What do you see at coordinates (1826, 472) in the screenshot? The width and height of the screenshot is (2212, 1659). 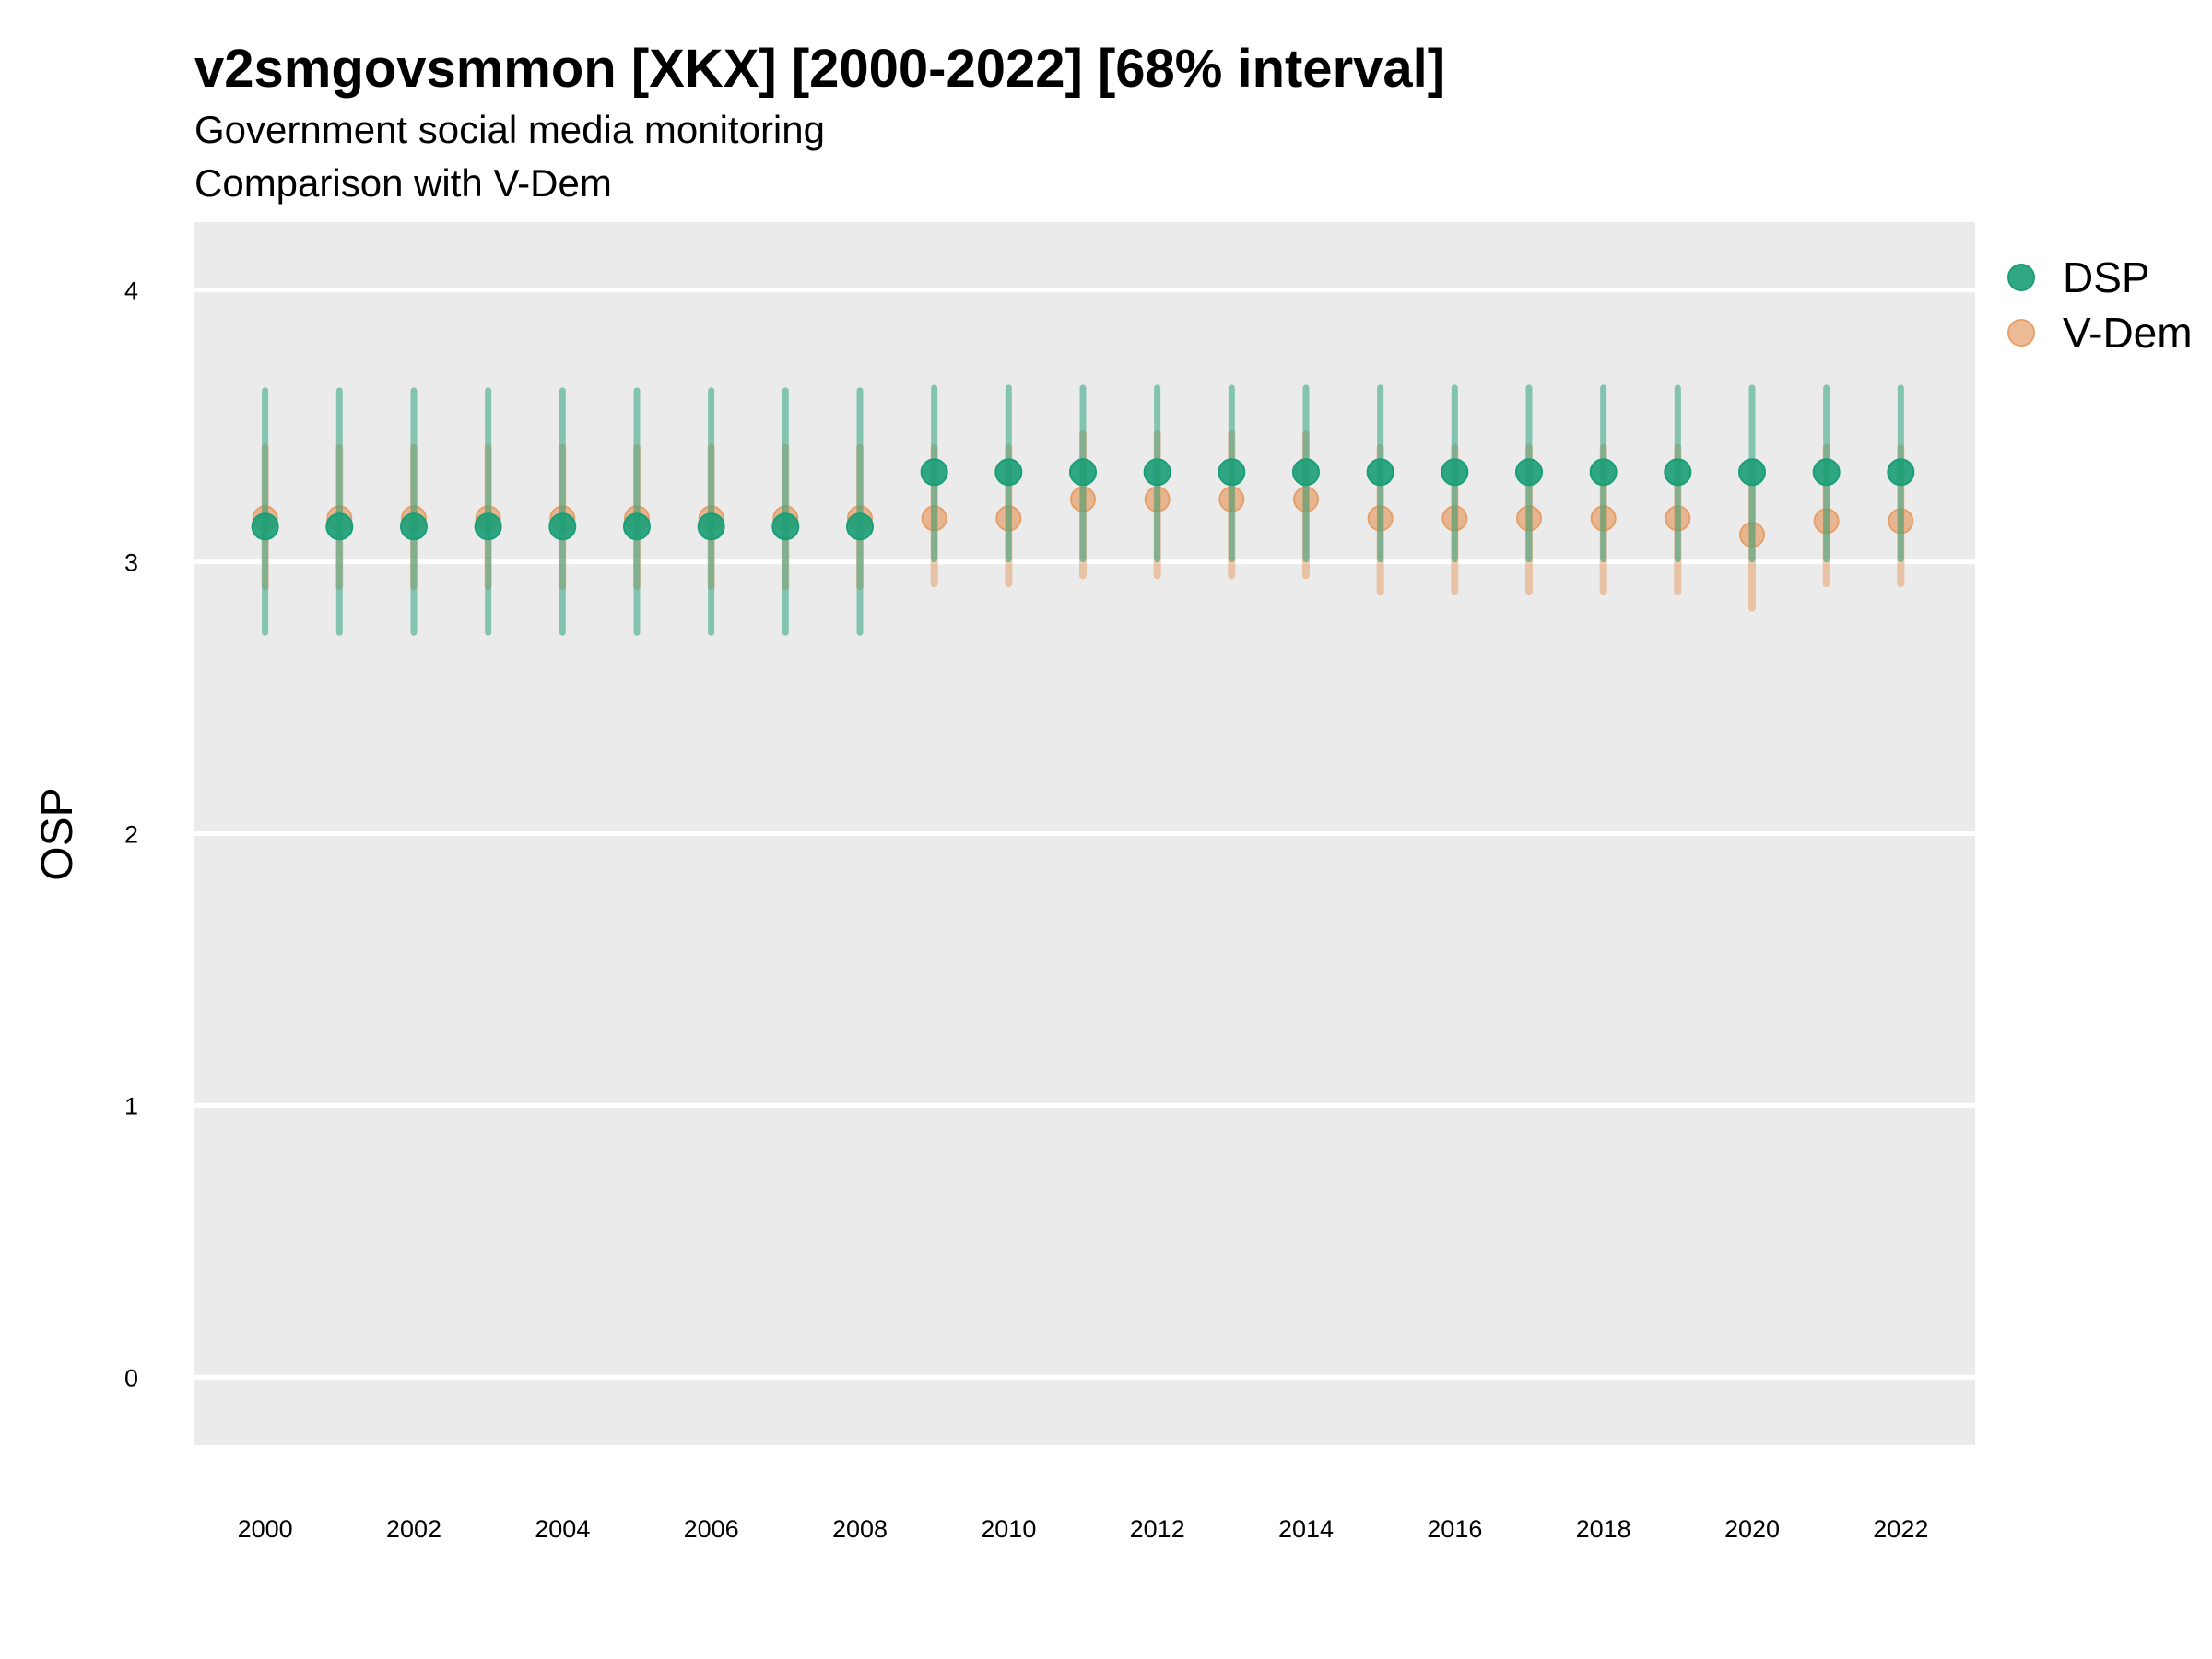 I see `dsp-point-2021` at bounding box center [1826, 472].